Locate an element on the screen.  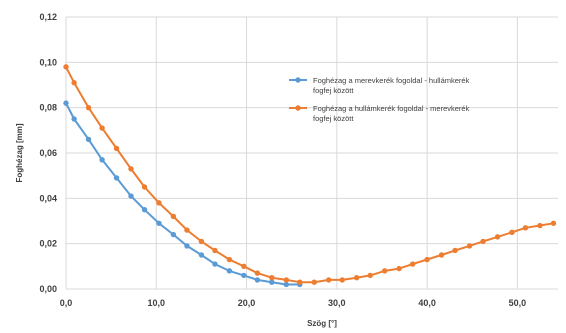
y-tick-label: 0,10 is located at coordinates (48, 62).